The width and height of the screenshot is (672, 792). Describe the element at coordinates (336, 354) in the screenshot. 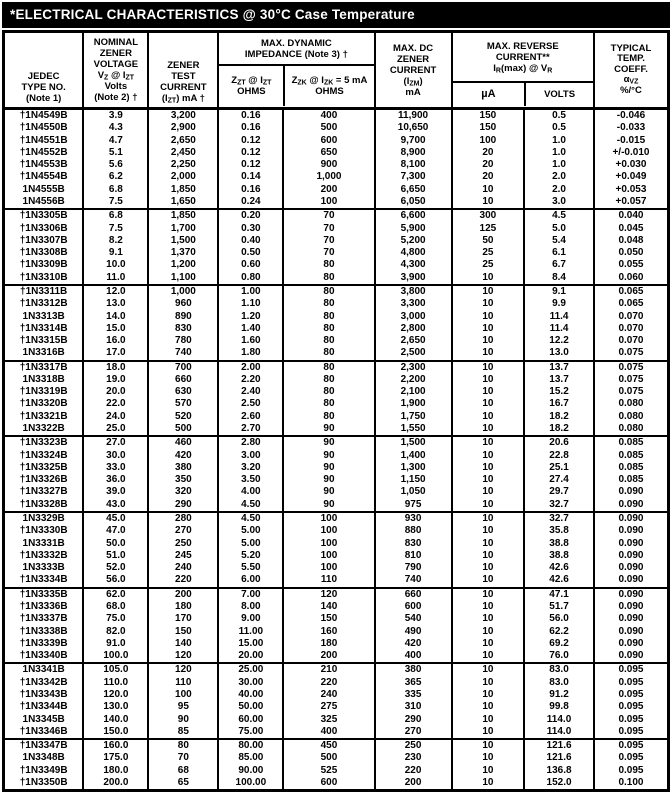

I see `table-row: 1N3316B 17.0 740 1.80 80 2,500 10 13.0 0.075` at that location.